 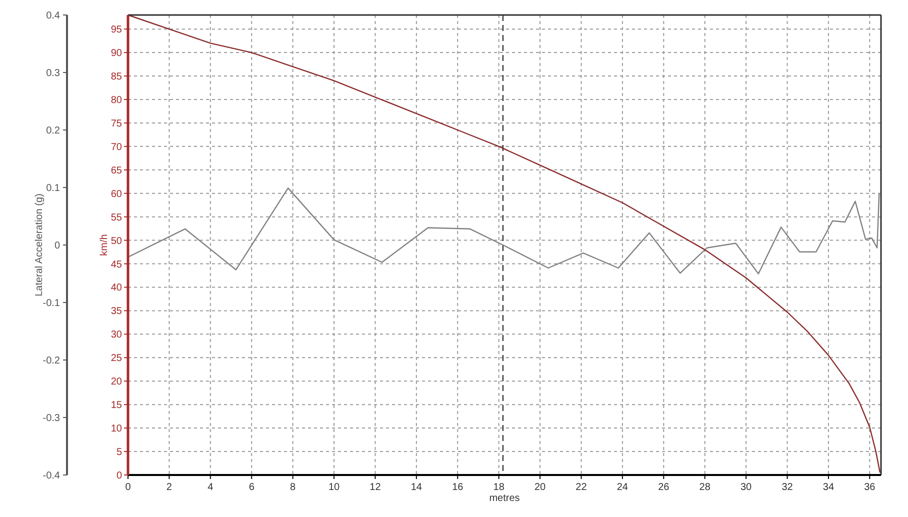 I want to click on y2-tick-label: 70, so click(x=116, y=147).